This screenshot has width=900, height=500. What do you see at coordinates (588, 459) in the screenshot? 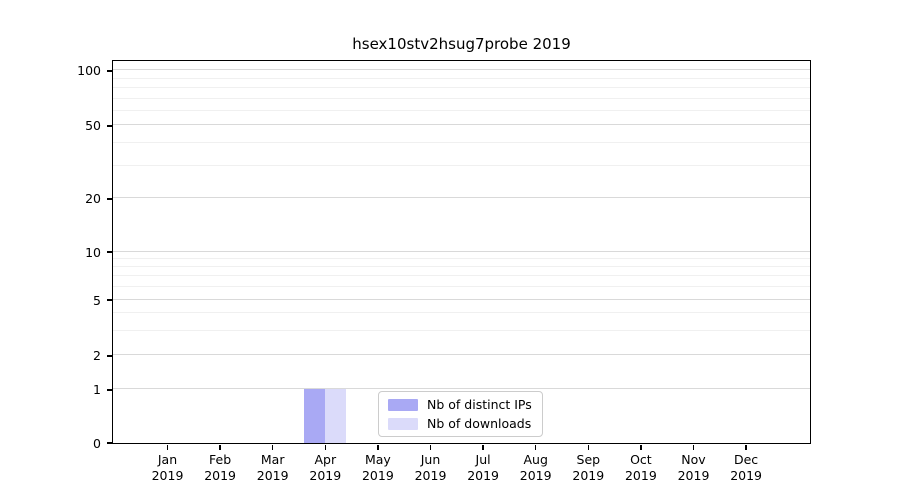
I see `x-tick-month: Sep` at bounding box center [588, 459].